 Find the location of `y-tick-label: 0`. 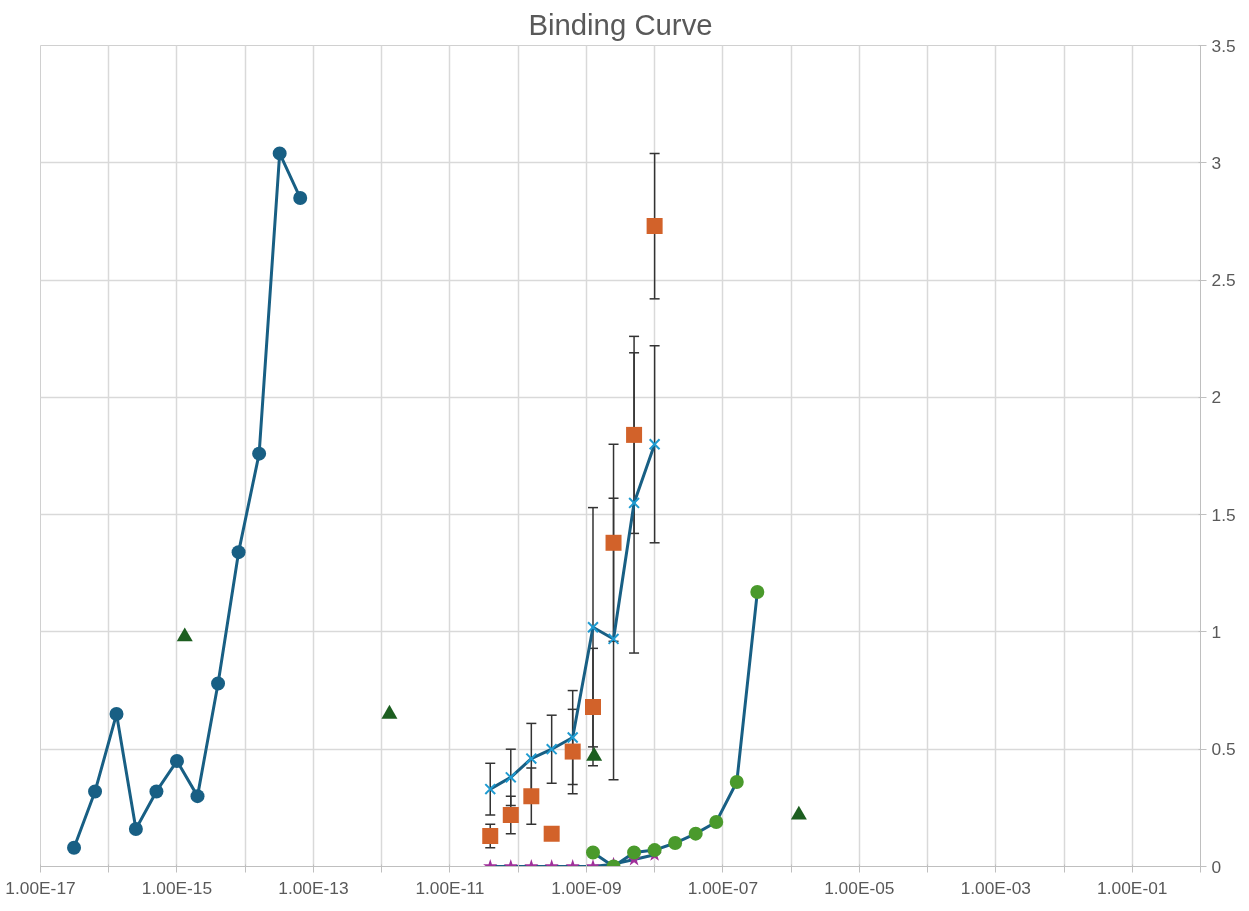

y-tick-label: 0 is located at coordinates (1216, 866).